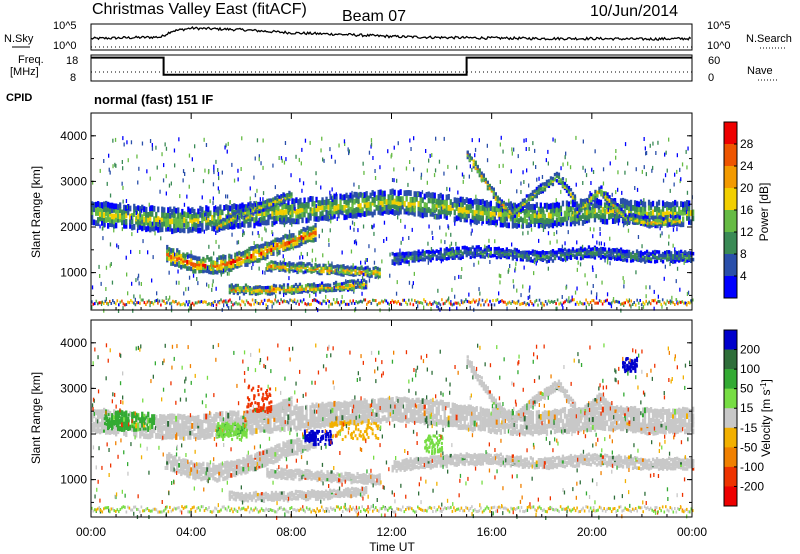 The height and width of the screenshot is (554, 800). I want to click on power-colorbar-tick-label: 12, so click(747, 232).